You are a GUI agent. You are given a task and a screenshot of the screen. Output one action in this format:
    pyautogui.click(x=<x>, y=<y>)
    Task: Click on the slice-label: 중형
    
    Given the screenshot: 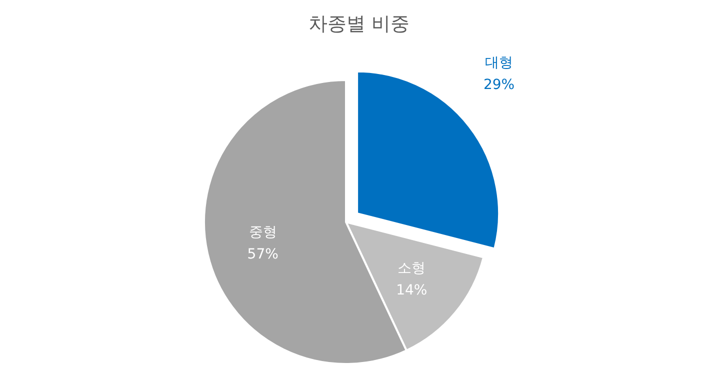 What is the action you would take?
    pyautogui.click(x=262, y=232)
    